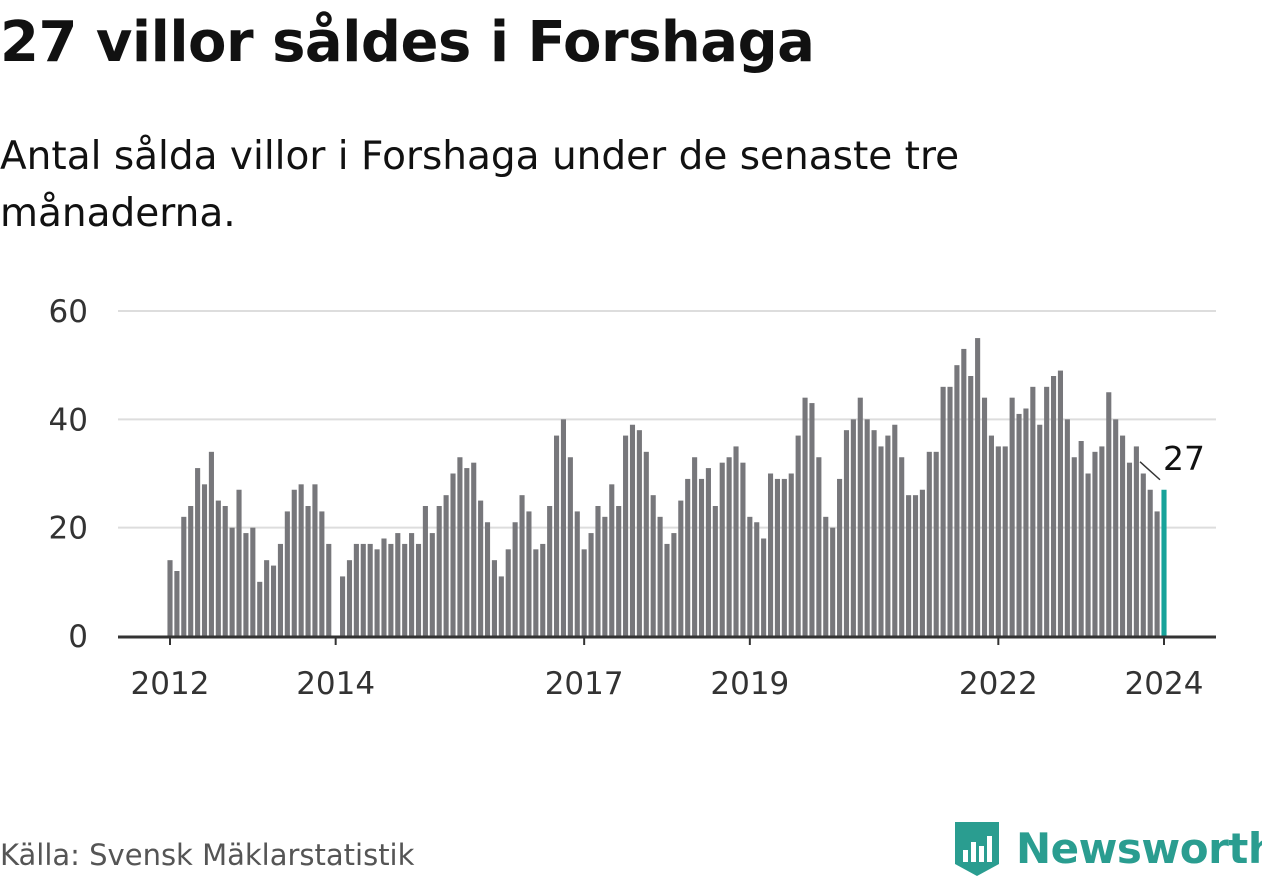 This screenshot has height=879, width=1262. Describe the element at coordinates (68, 529) in the screenshot. I see `y-tick-label-20: 20` at that location.